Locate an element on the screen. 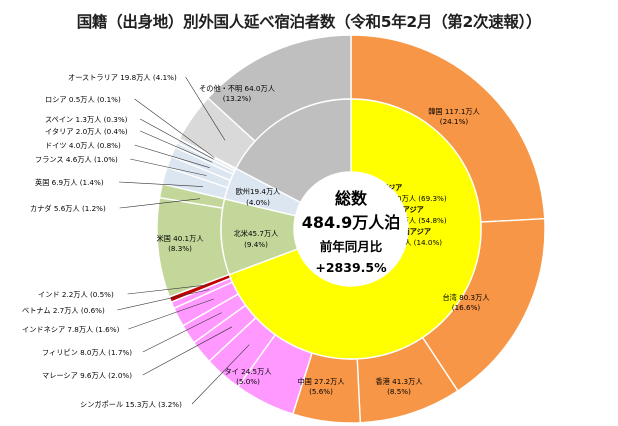 Image resolution: width=618 pixels, height=426 pixels. leader-e38395e382a3e383aae38394 is located at coordinates (182, 332).